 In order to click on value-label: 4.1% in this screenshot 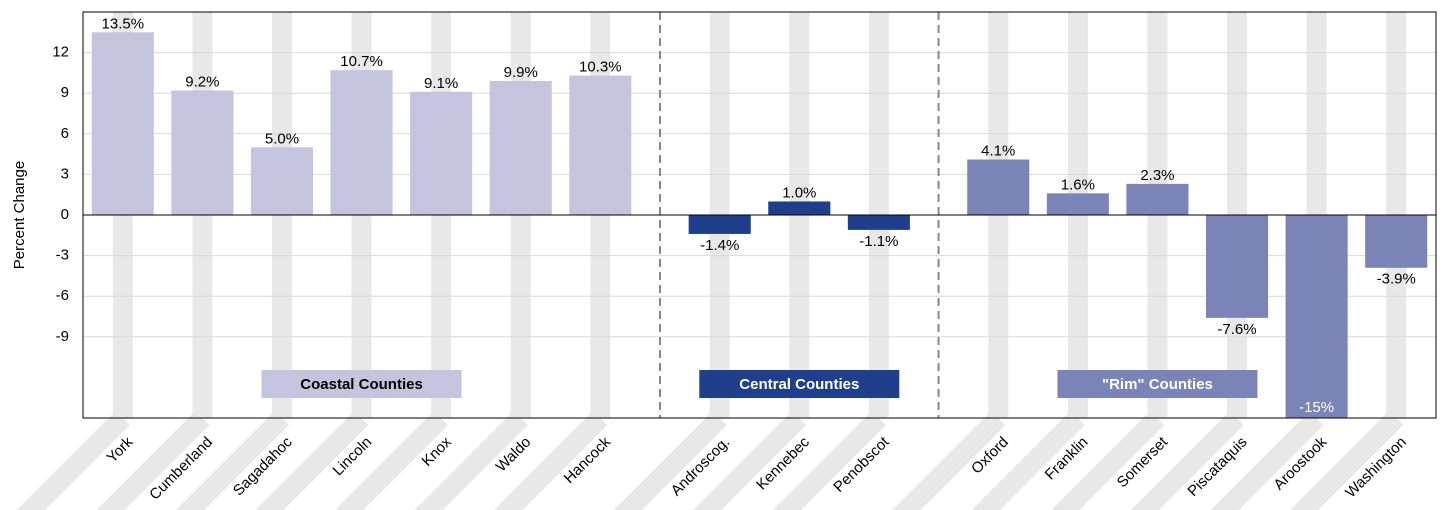, I will do `click(998, 150)`.